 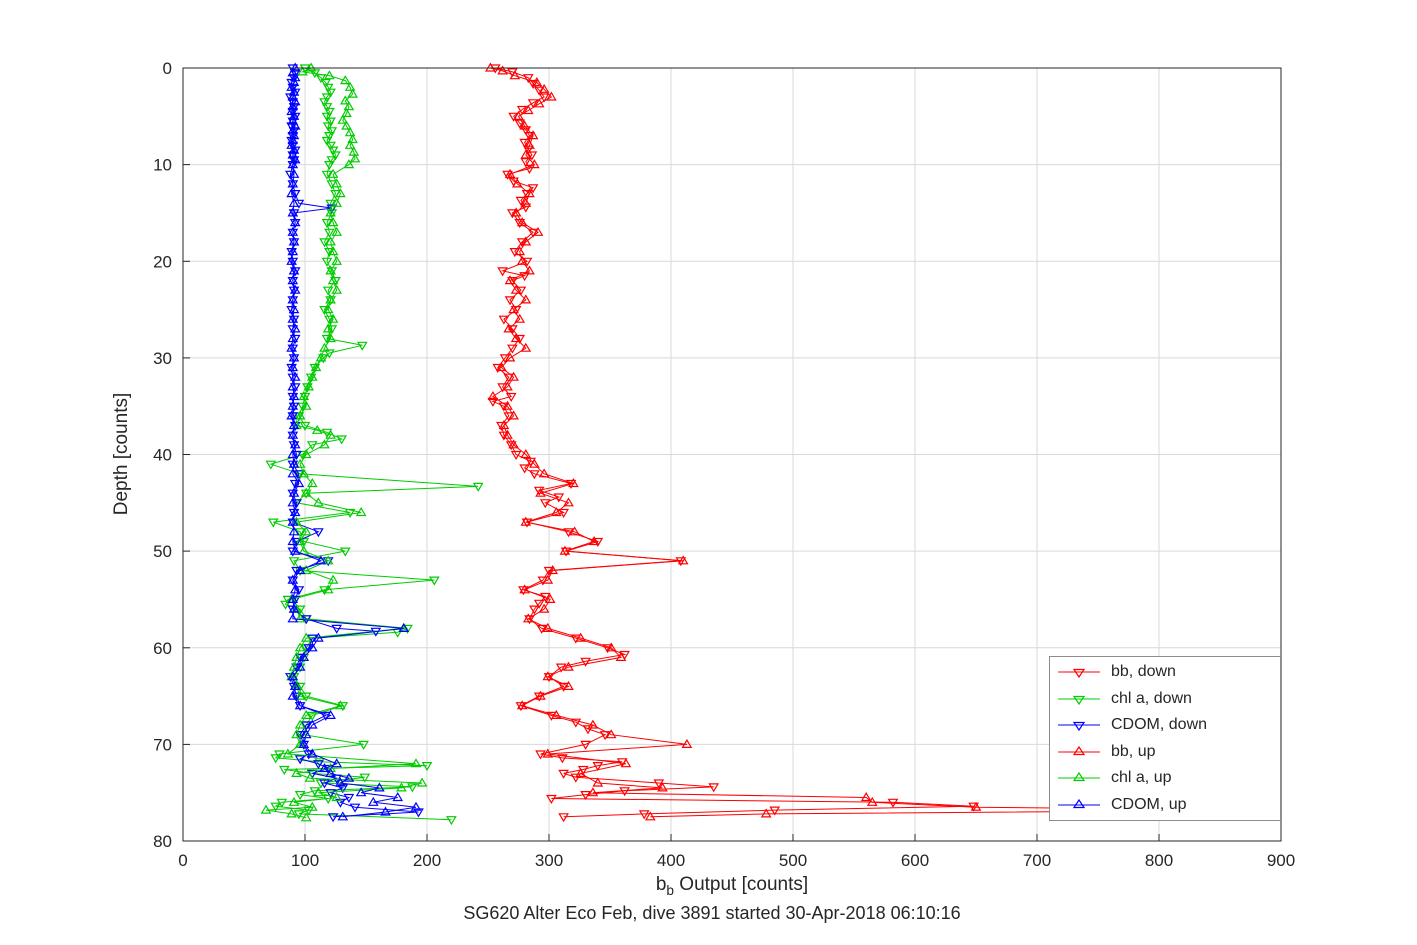 I want to click on legend-item: bb, up, so click(x=1165, y=752).